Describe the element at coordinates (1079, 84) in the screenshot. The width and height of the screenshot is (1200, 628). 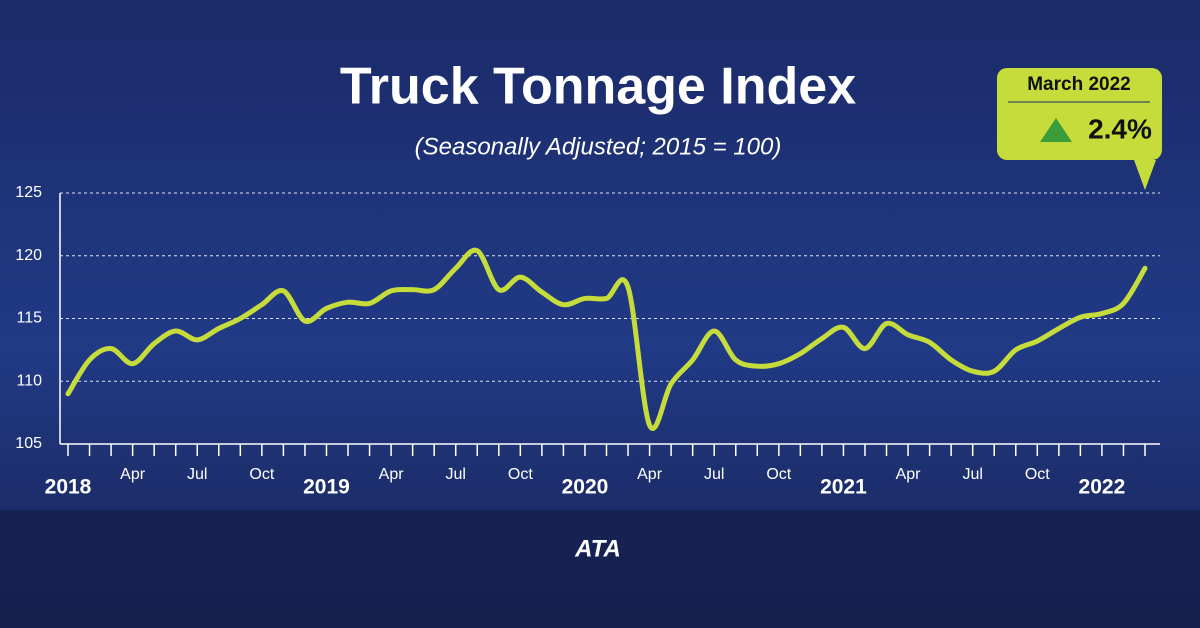
I see `callout-period: March 2022` at that location.